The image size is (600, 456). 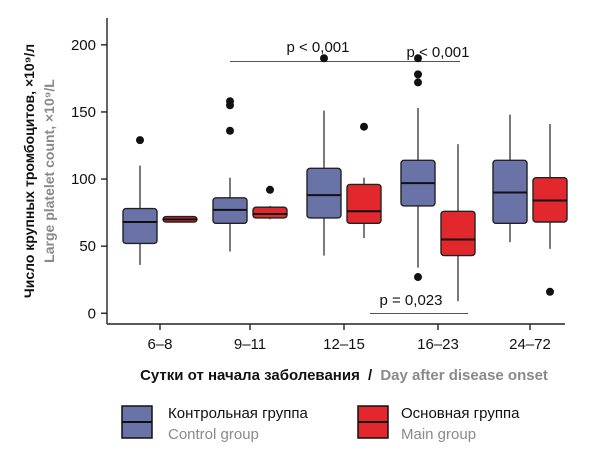 What do you see at coordinates (344, 344) in the screenshot?
I see `x-tick-label: 12–15` at bounding box center [344, 344].